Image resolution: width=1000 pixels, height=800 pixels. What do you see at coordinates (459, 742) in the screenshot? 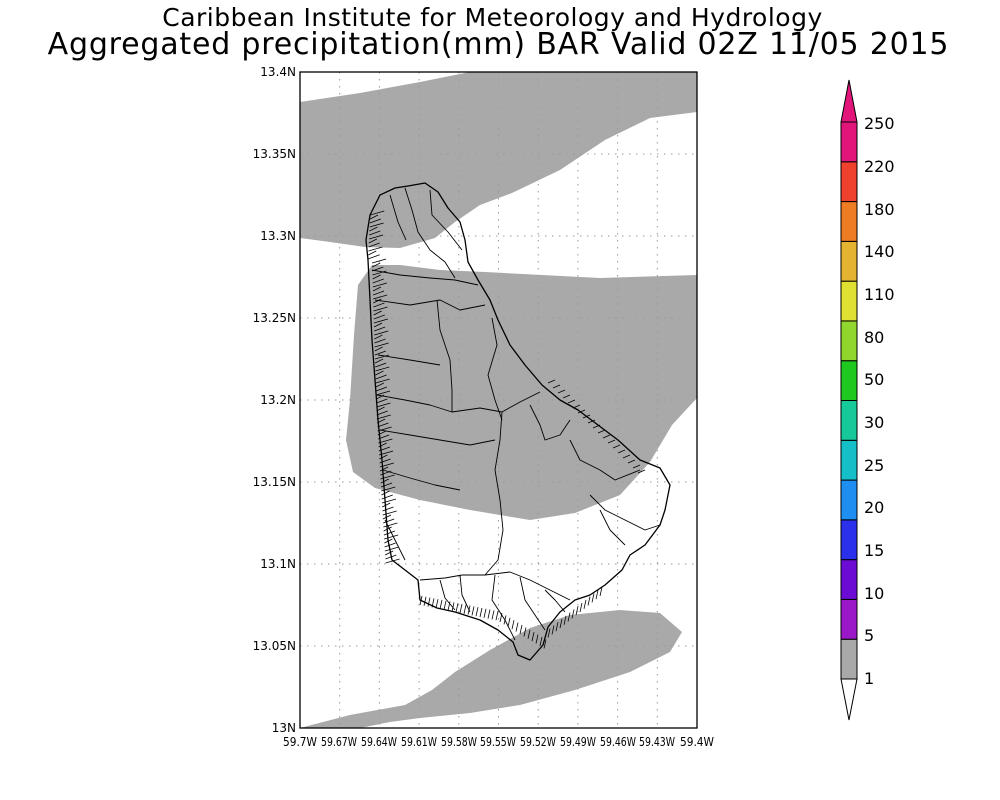
I see `lon-tick-label: 59.58W` at bounding box center [459, 742].